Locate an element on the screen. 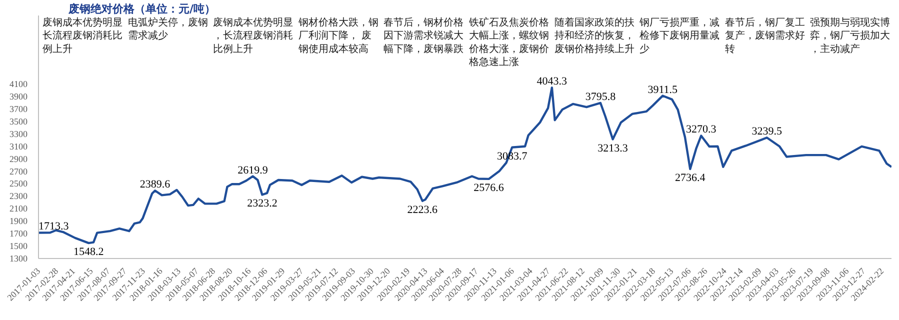 This screenshot has height=320, width=899. annotation: 4043.3 is located at coordinates (552, 82).